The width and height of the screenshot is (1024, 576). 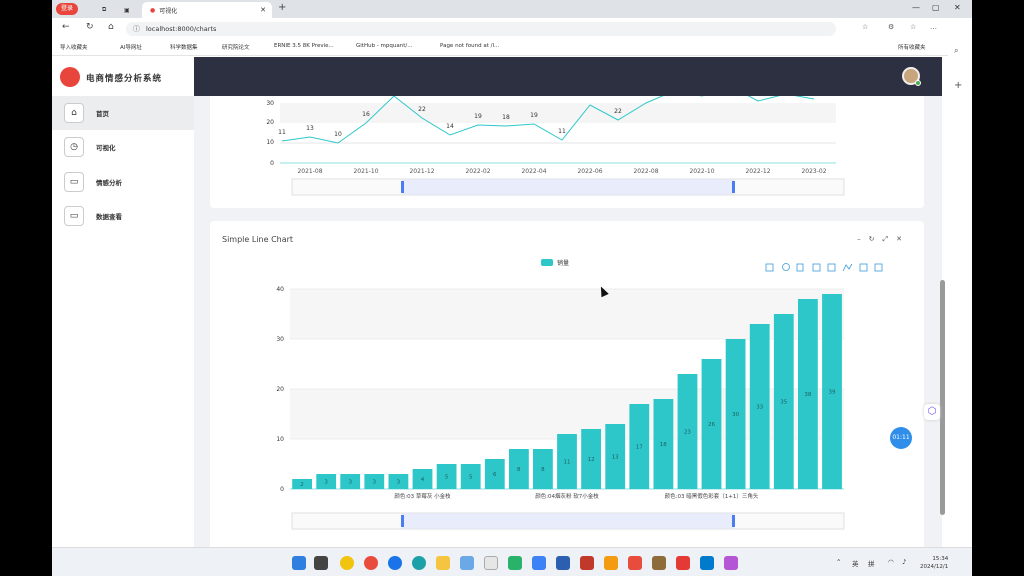 I want to click on home-icon: ⌂, so click(x=111, y=27).